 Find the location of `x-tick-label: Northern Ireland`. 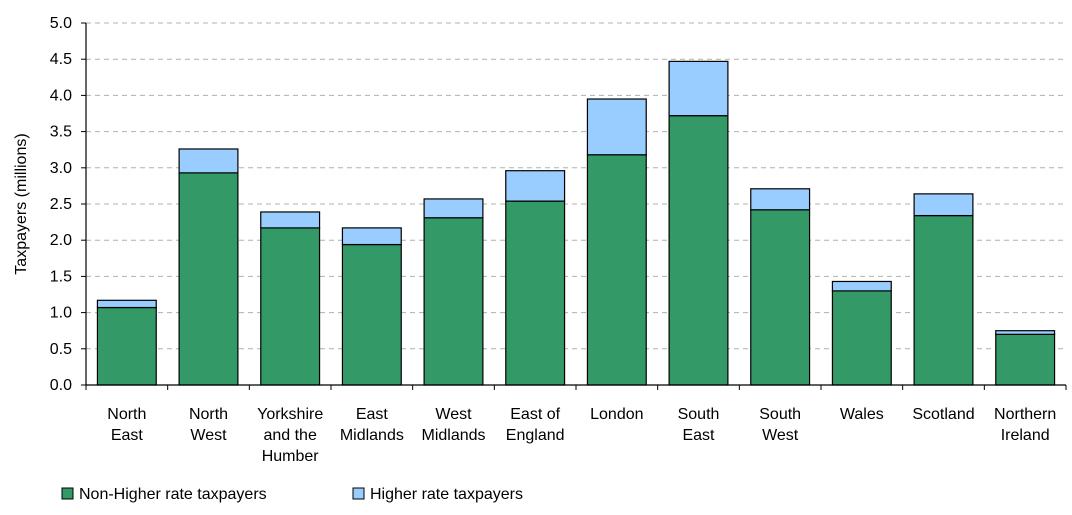

x-tick-label: Northern Ireland is located at coordinates (1025, 425).